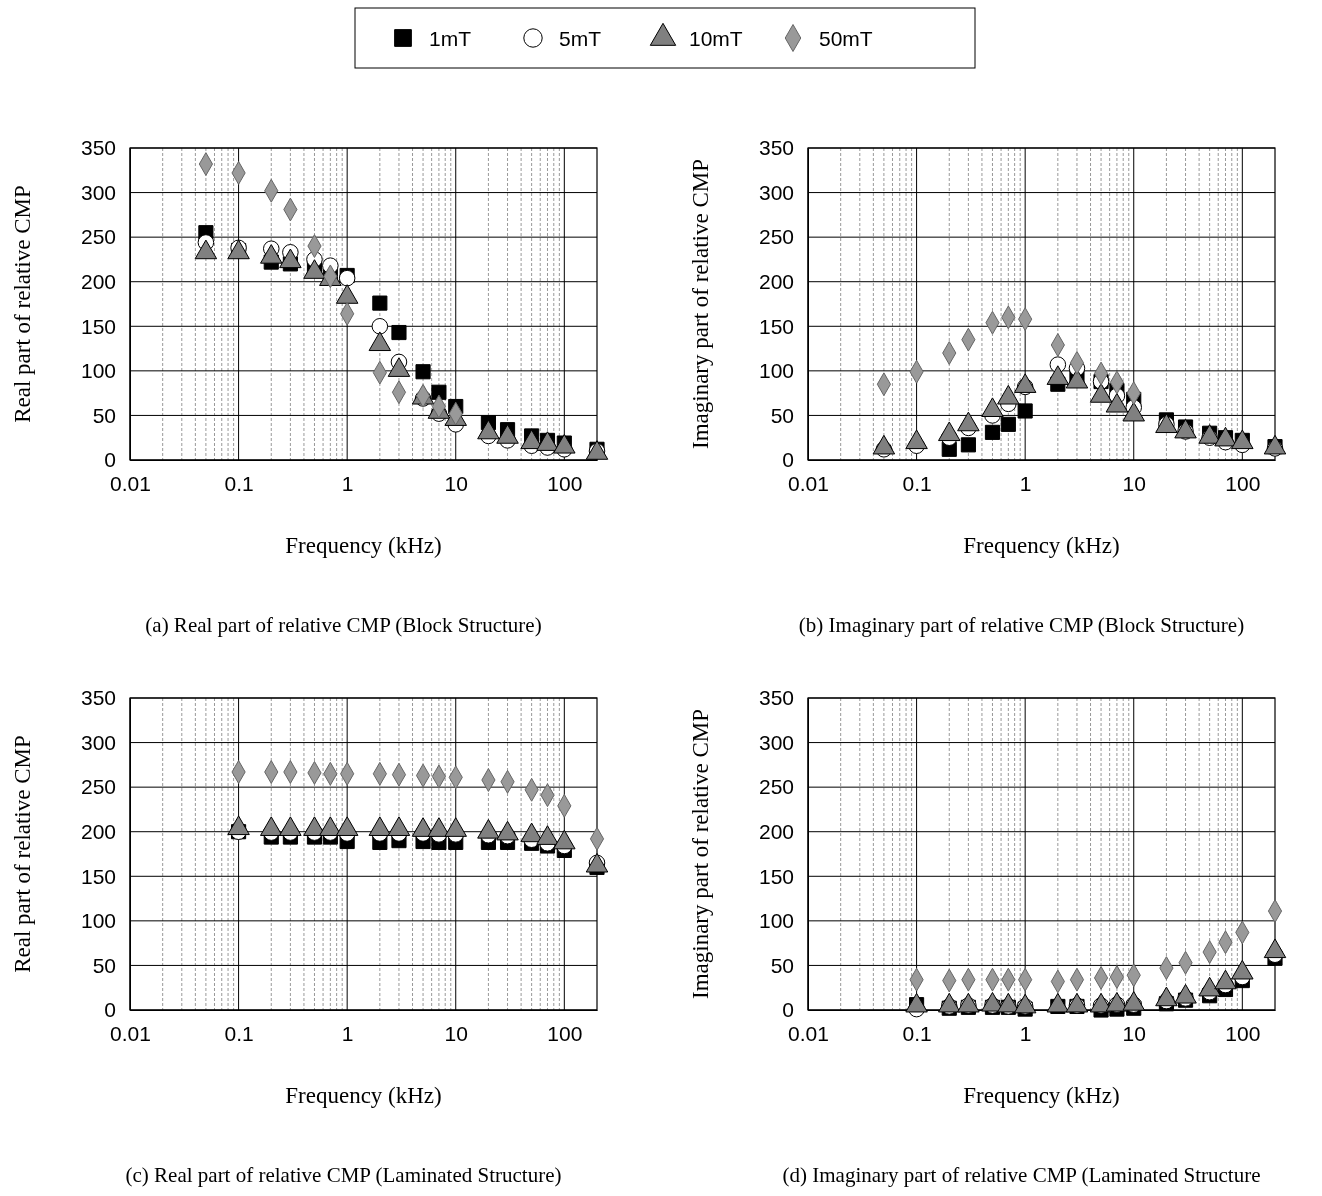 The width and height of the screenshot is (1322, 1196). I want to click on text: (c) Real part of relative CMP (Laminated Structure), so click(343, 1175).